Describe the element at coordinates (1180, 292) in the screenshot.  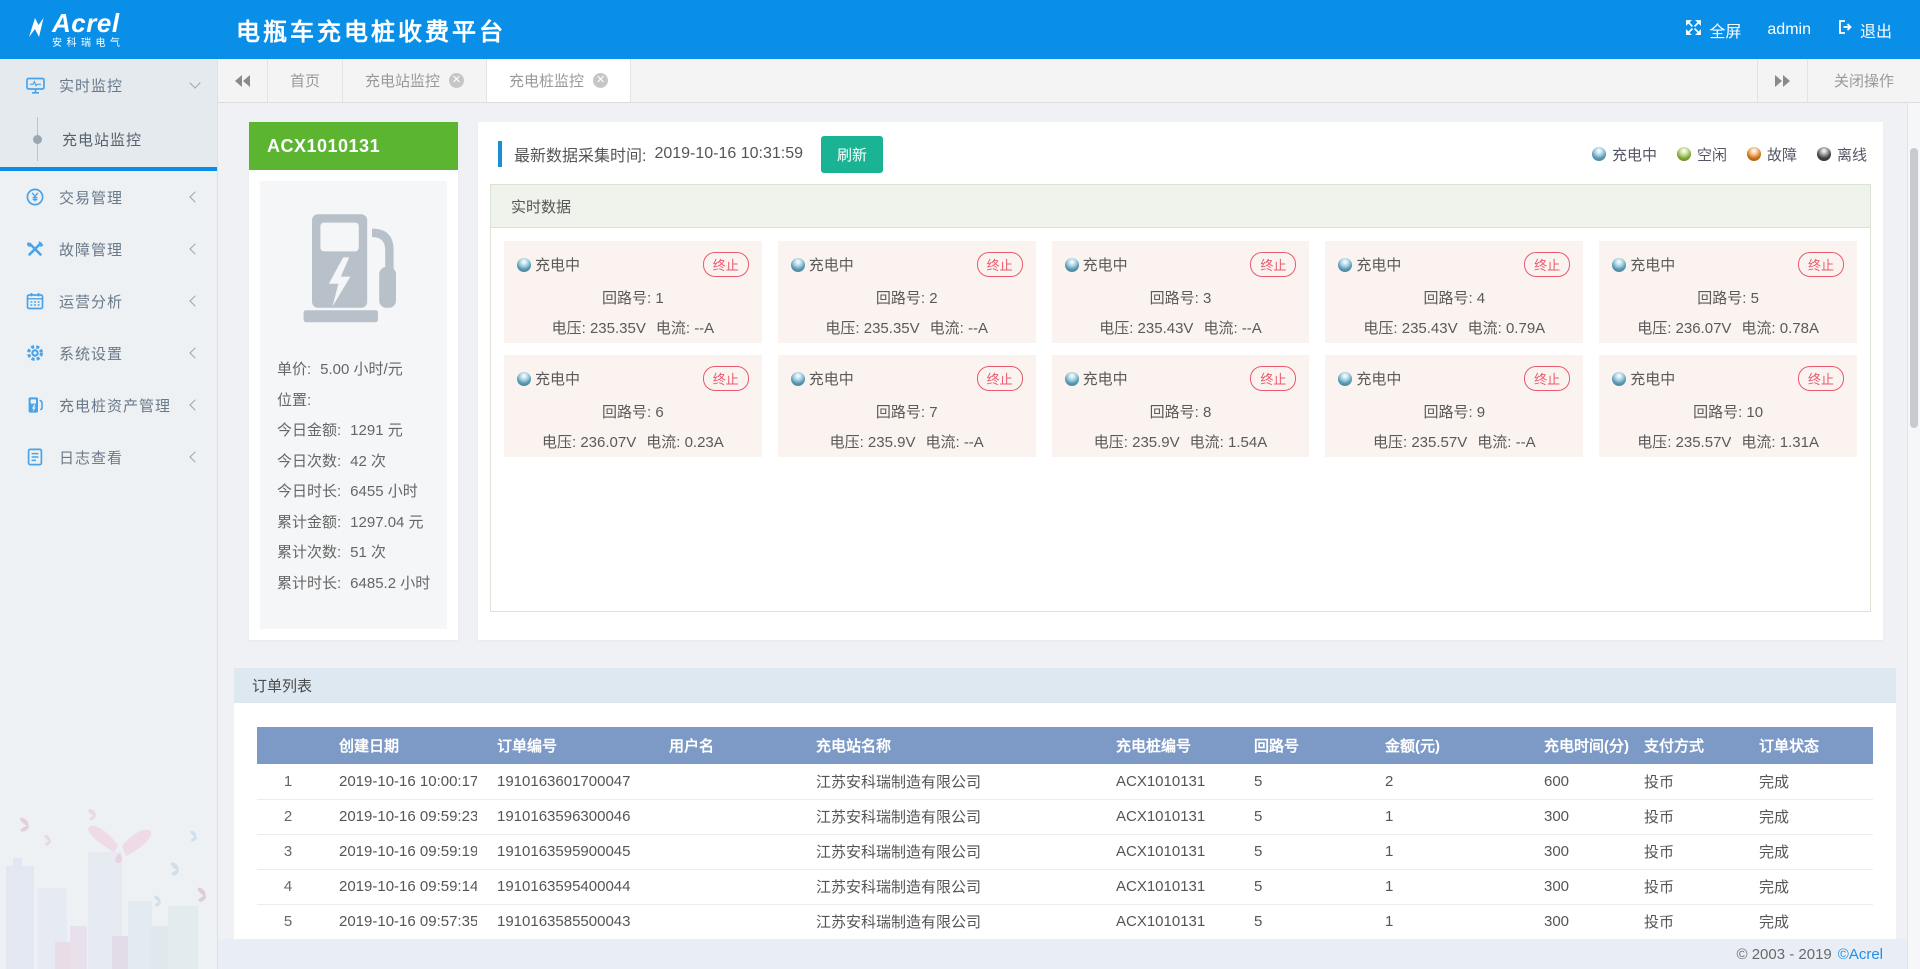
I see `circuit-card-3: 充电中 终止 回路号: 3 电压: 235.43V 电流: --A` at that location.